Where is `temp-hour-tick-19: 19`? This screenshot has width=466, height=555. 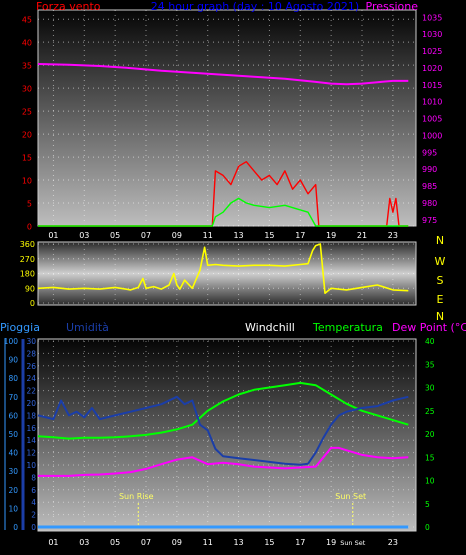
temp-hour-tick-19: 19 is located at coordinates (331, 542).